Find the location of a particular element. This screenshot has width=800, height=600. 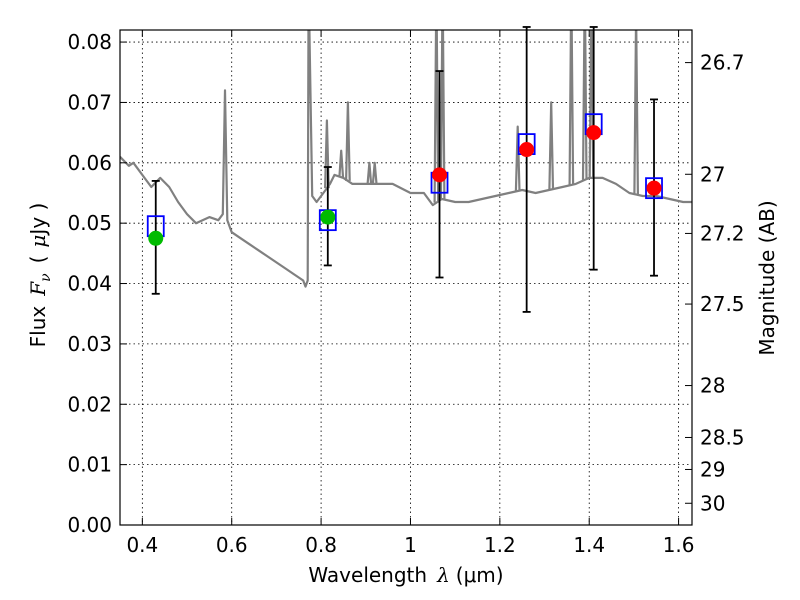

magnitude-tick-label: 26.7 is located at coordinates (722, 63).